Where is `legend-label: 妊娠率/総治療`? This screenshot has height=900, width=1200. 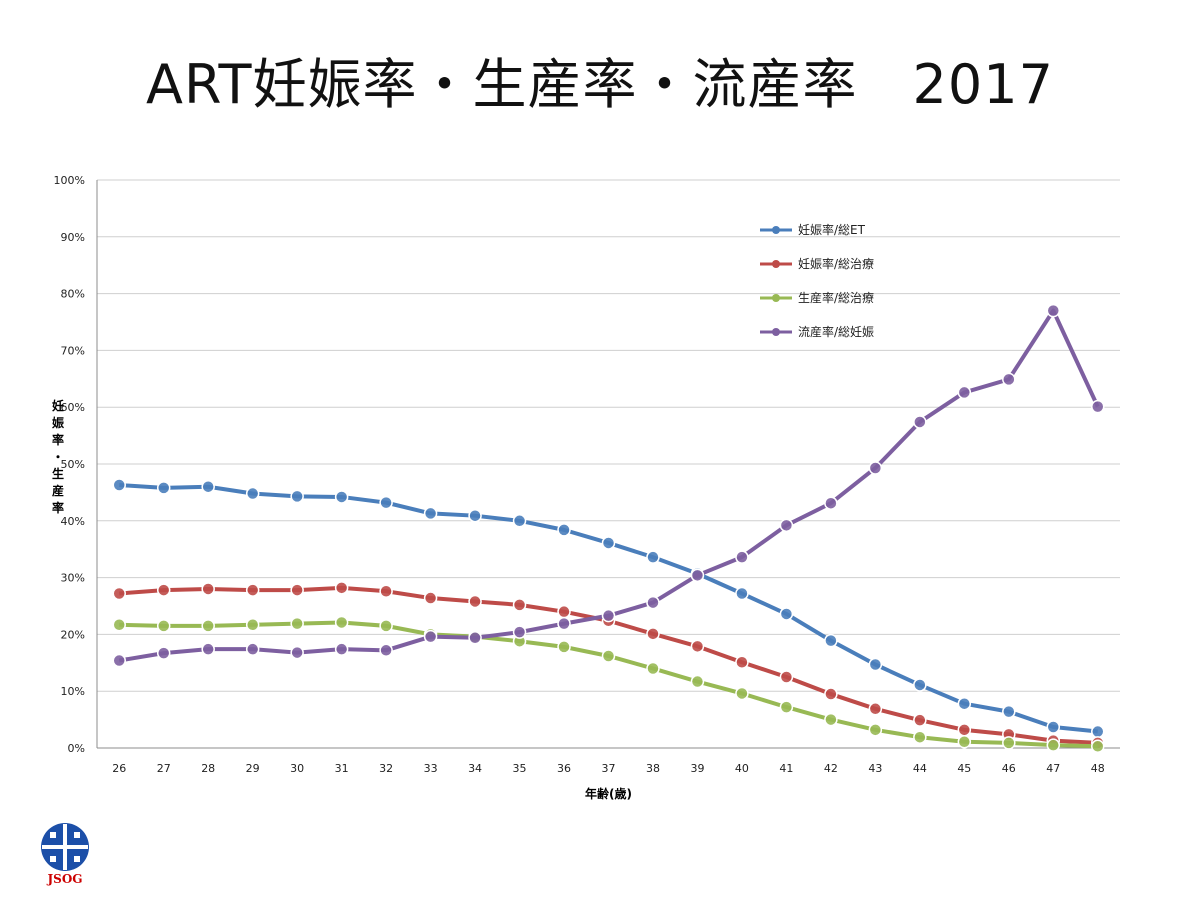
legend-label: 妊娠率/総治療 is located at coordinates (836, 263).